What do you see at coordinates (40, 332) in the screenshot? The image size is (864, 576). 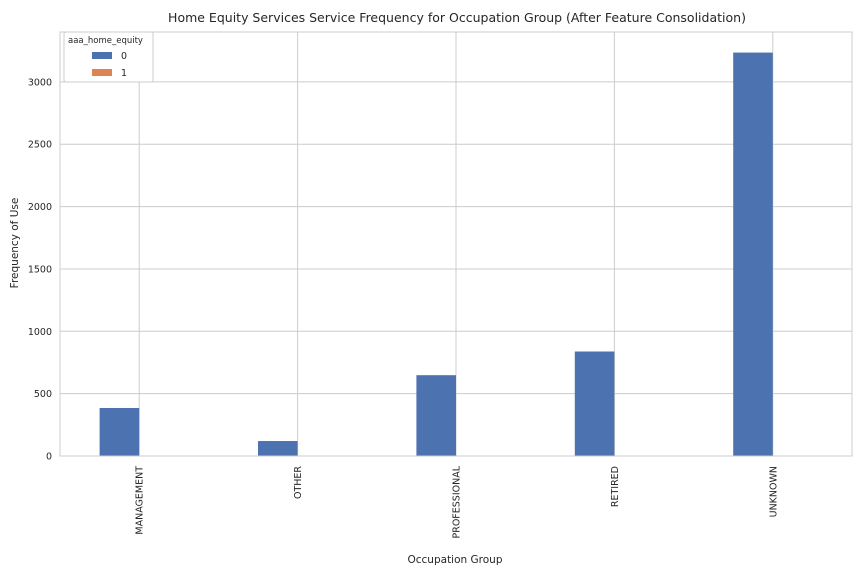 I see `y-tick-label-2: 1000` at bounding box center [40, 332].